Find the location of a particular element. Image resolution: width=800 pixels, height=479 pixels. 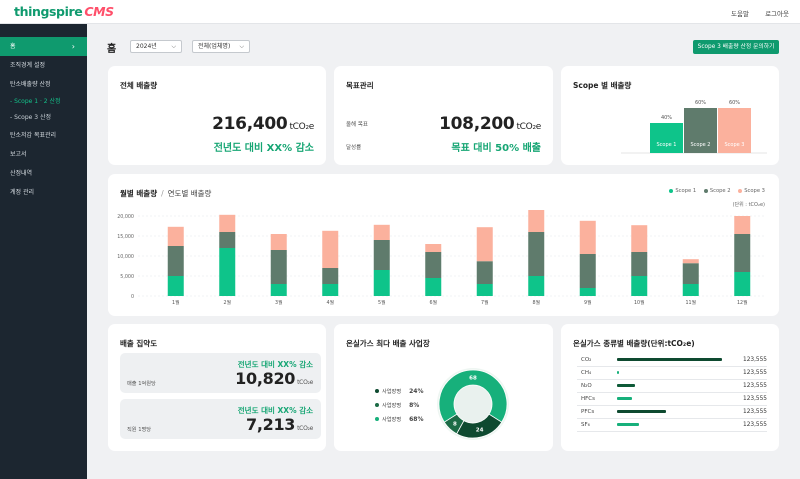

sidebar-item-reduction-goal: 탄소저감 목표관리 is located at coordinates (33, 135).